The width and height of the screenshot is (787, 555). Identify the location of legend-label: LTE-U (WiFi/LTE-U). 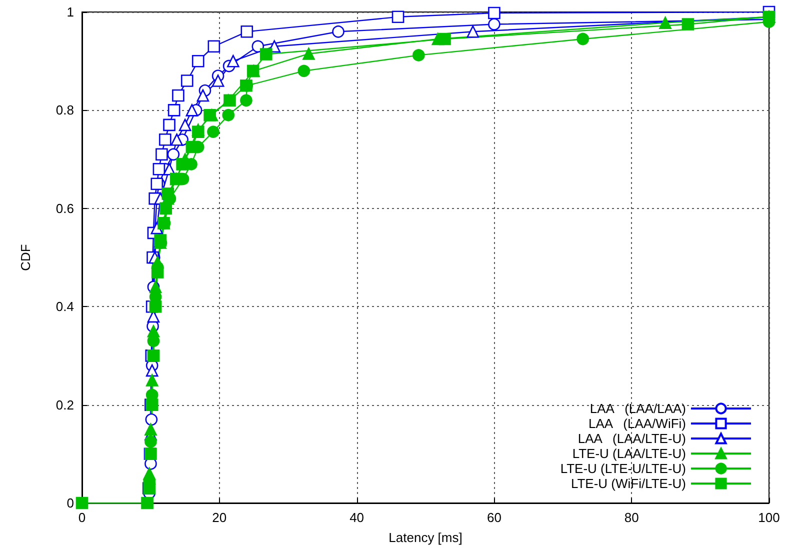
(628, 483).